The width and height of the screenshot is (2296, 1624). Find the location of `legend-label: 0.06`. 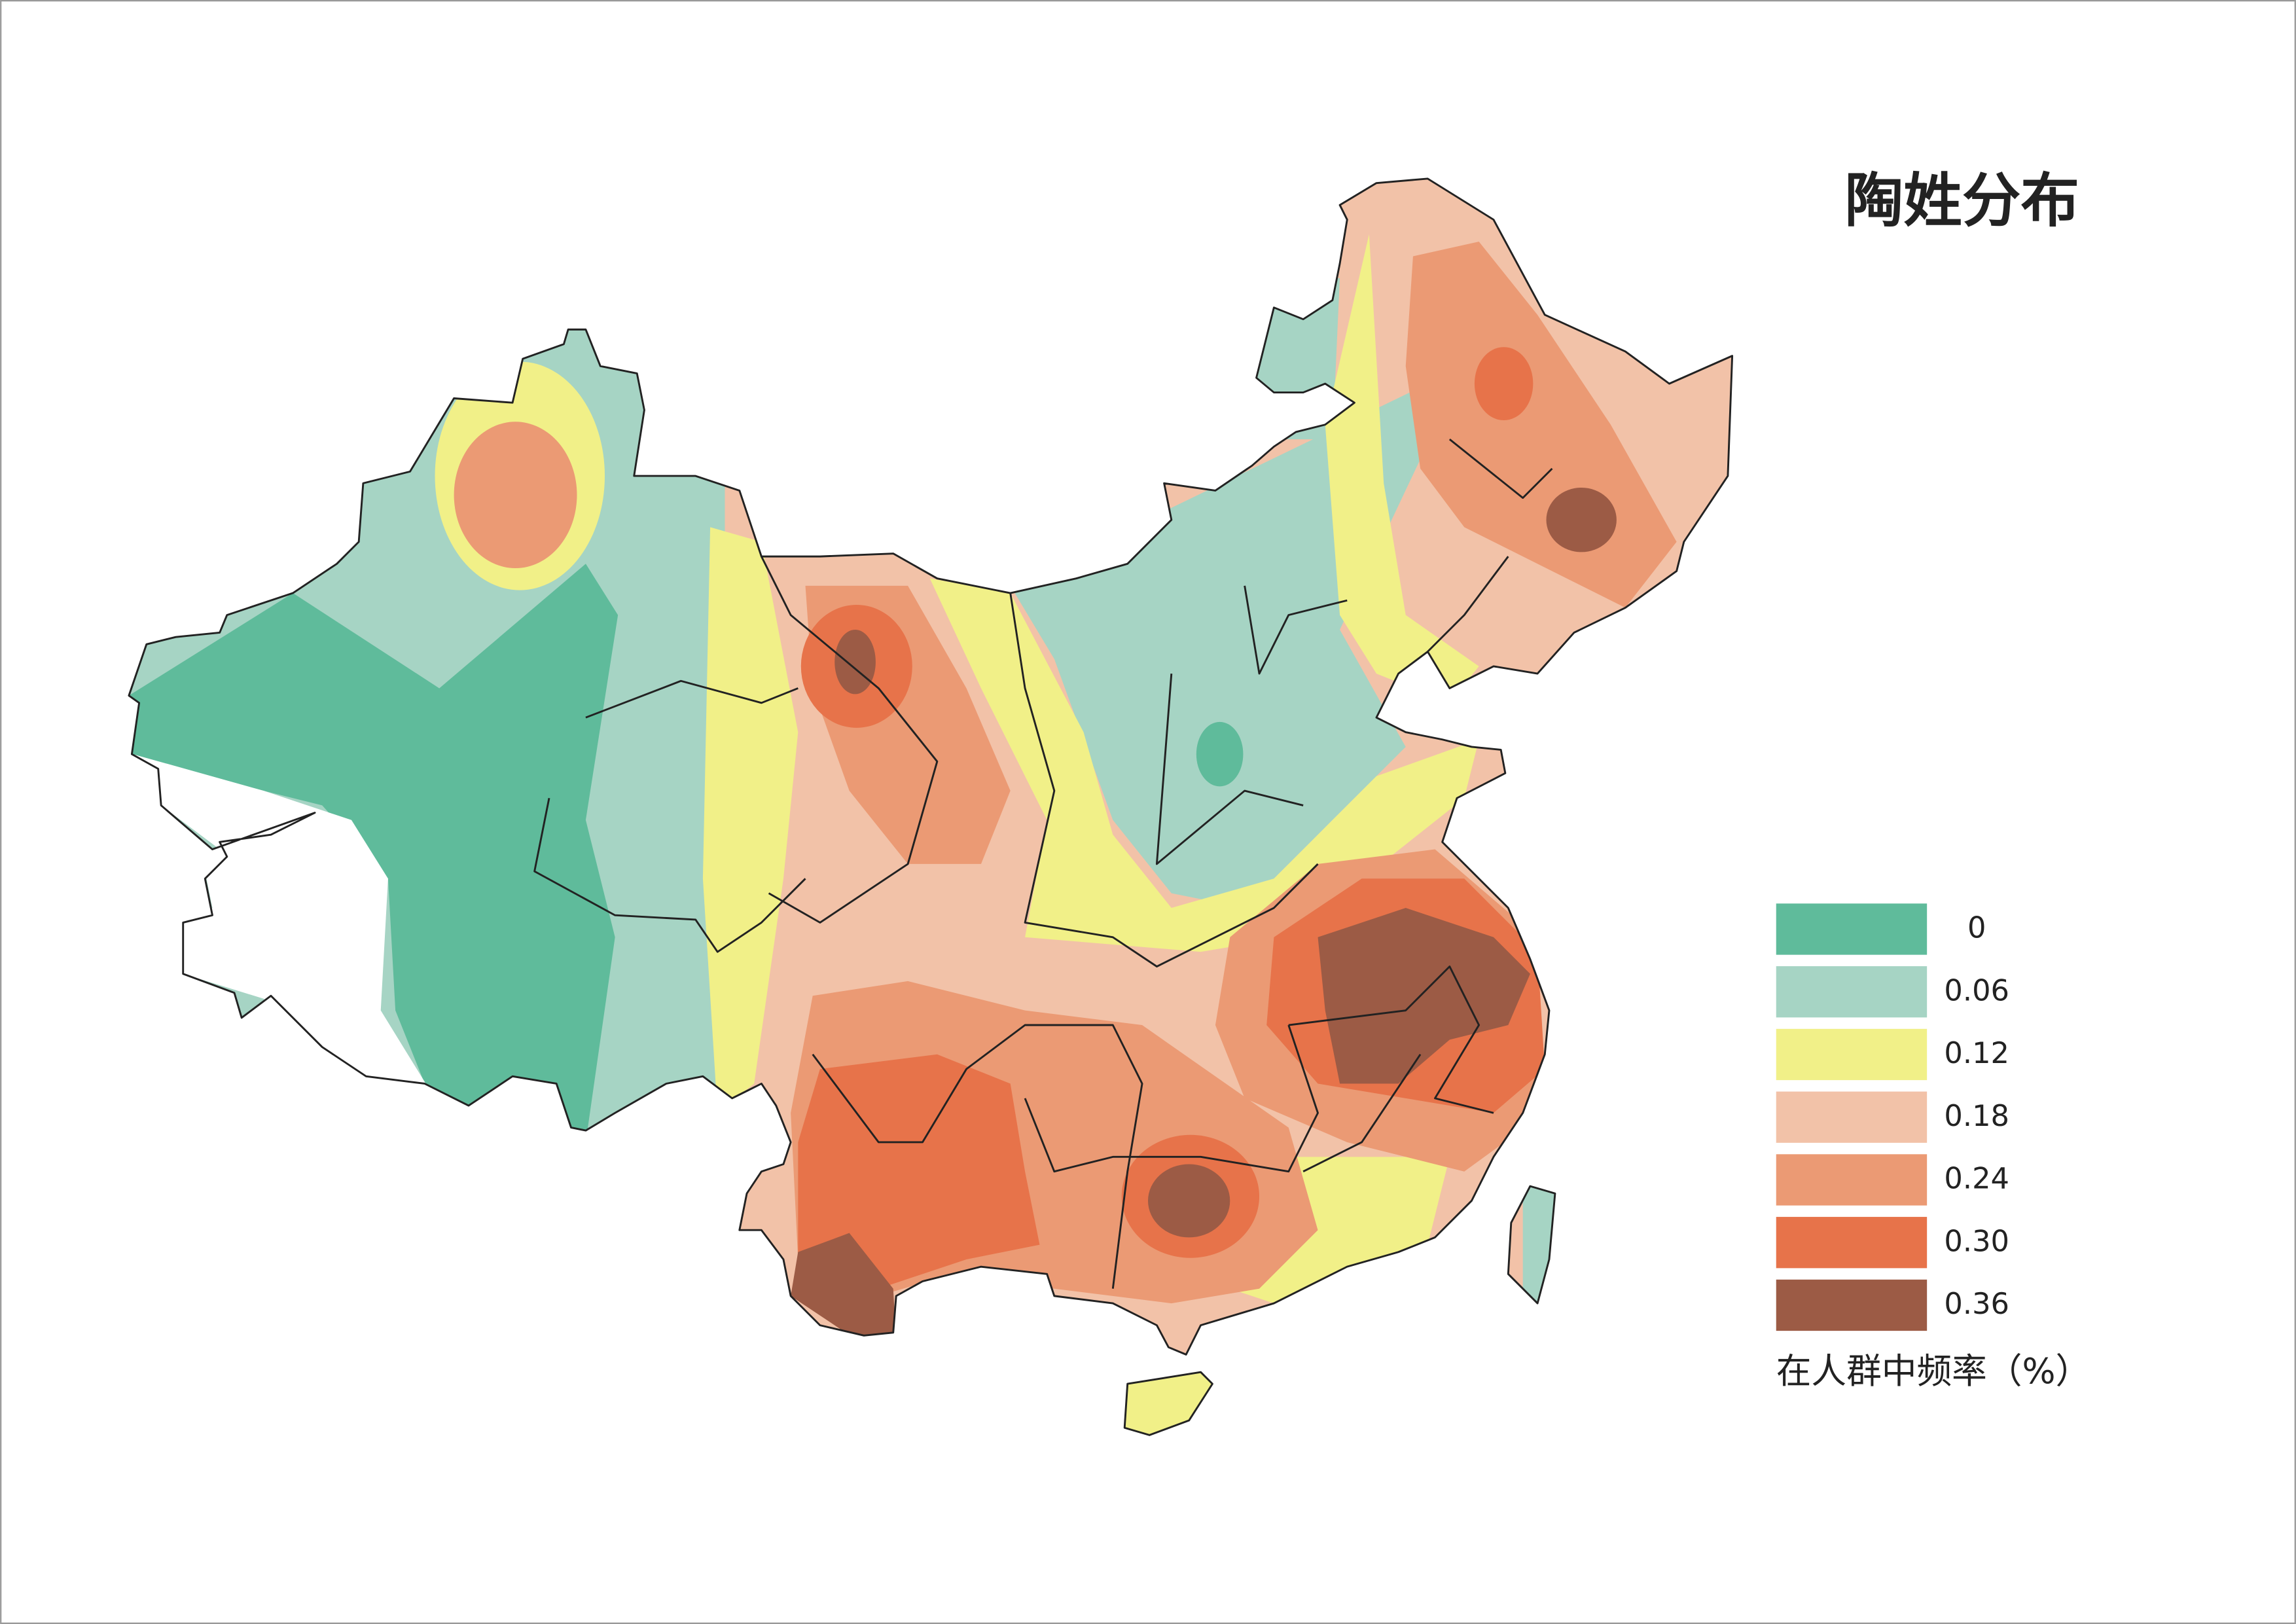

legend-label: 0.06 is located at coordinates (1976, 990).